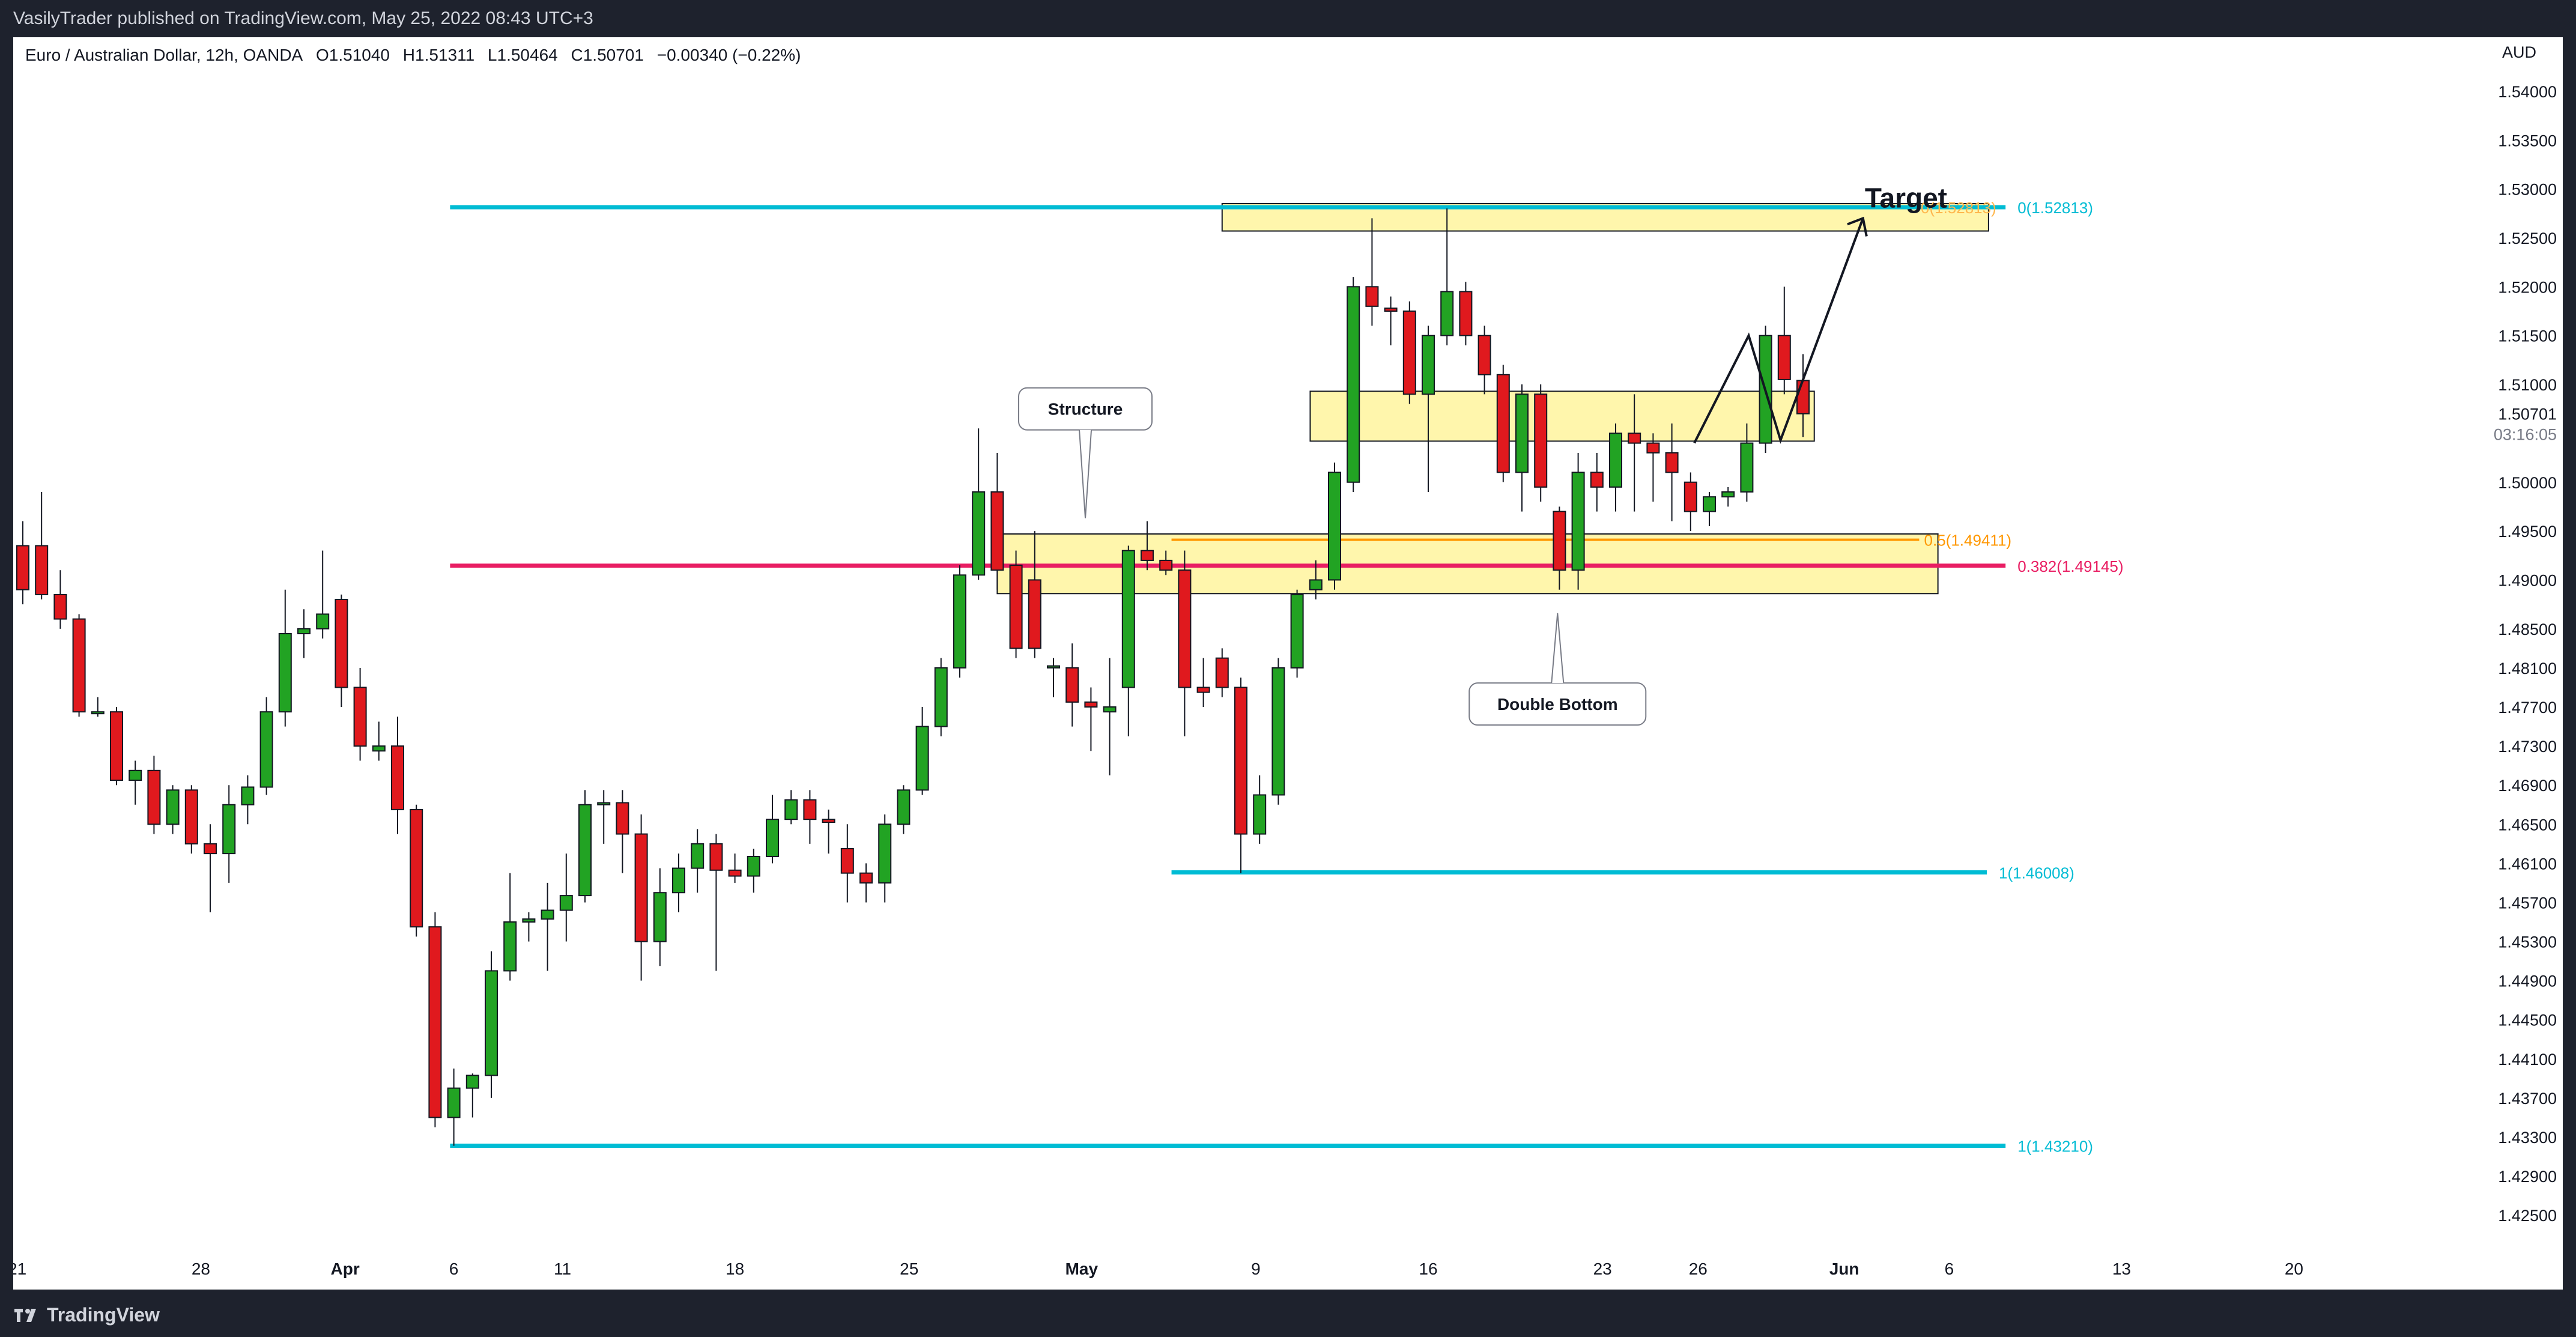  What do you see at coordinates (1482, 454) in the screenshot?
I see `annotations: Structure Double Bottom Target` at bounding box center [1482, 454].